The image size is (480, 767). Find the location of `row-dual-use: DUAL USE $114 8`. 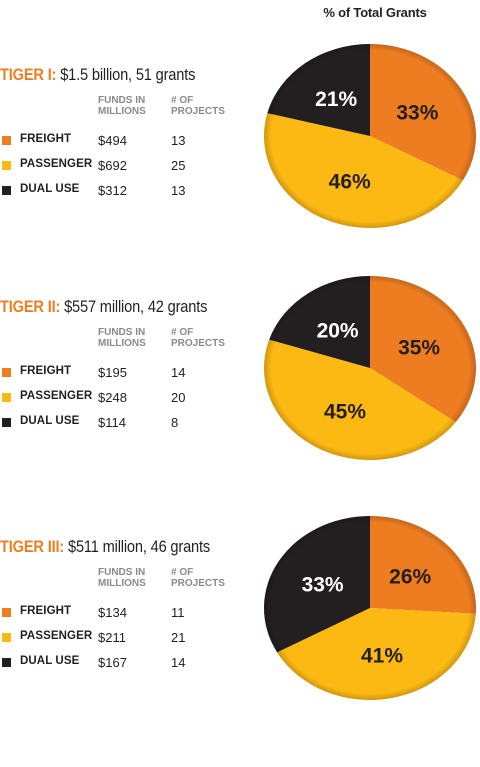

row-dual-use: DUAL USE $114 8 is located at coordinates (120, 423).